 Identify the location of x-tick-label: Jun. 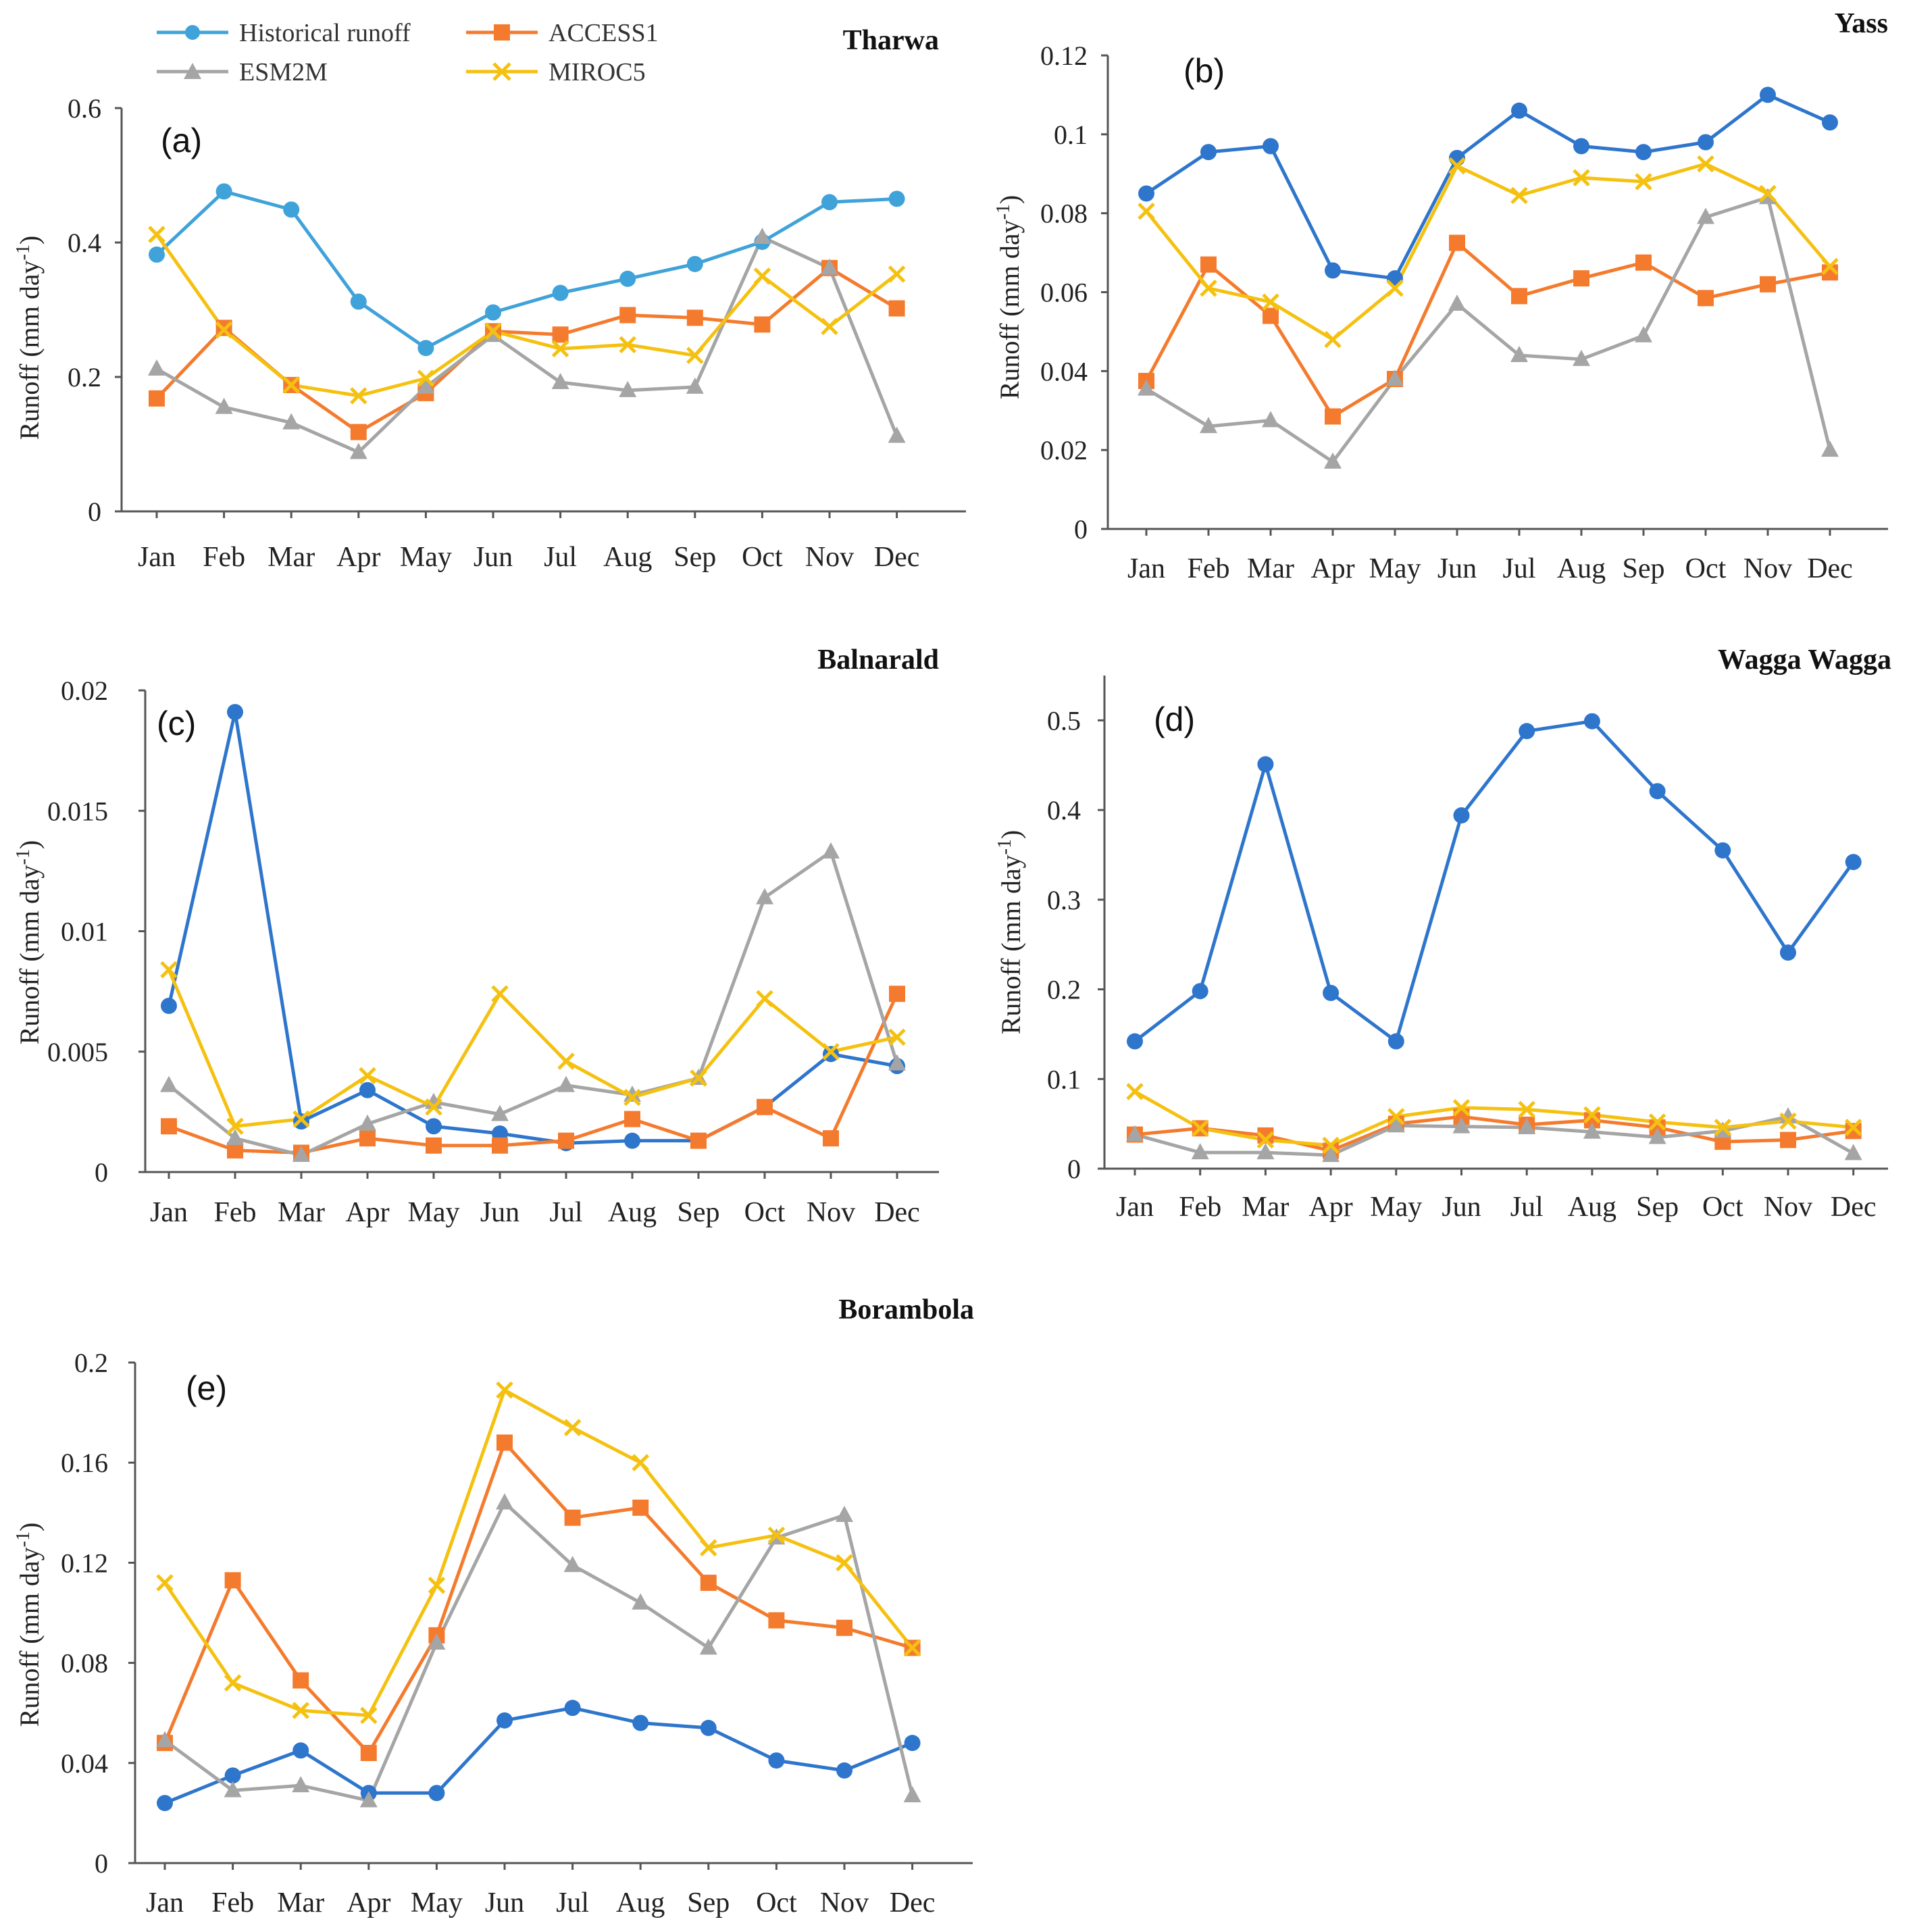
(504, 1902).